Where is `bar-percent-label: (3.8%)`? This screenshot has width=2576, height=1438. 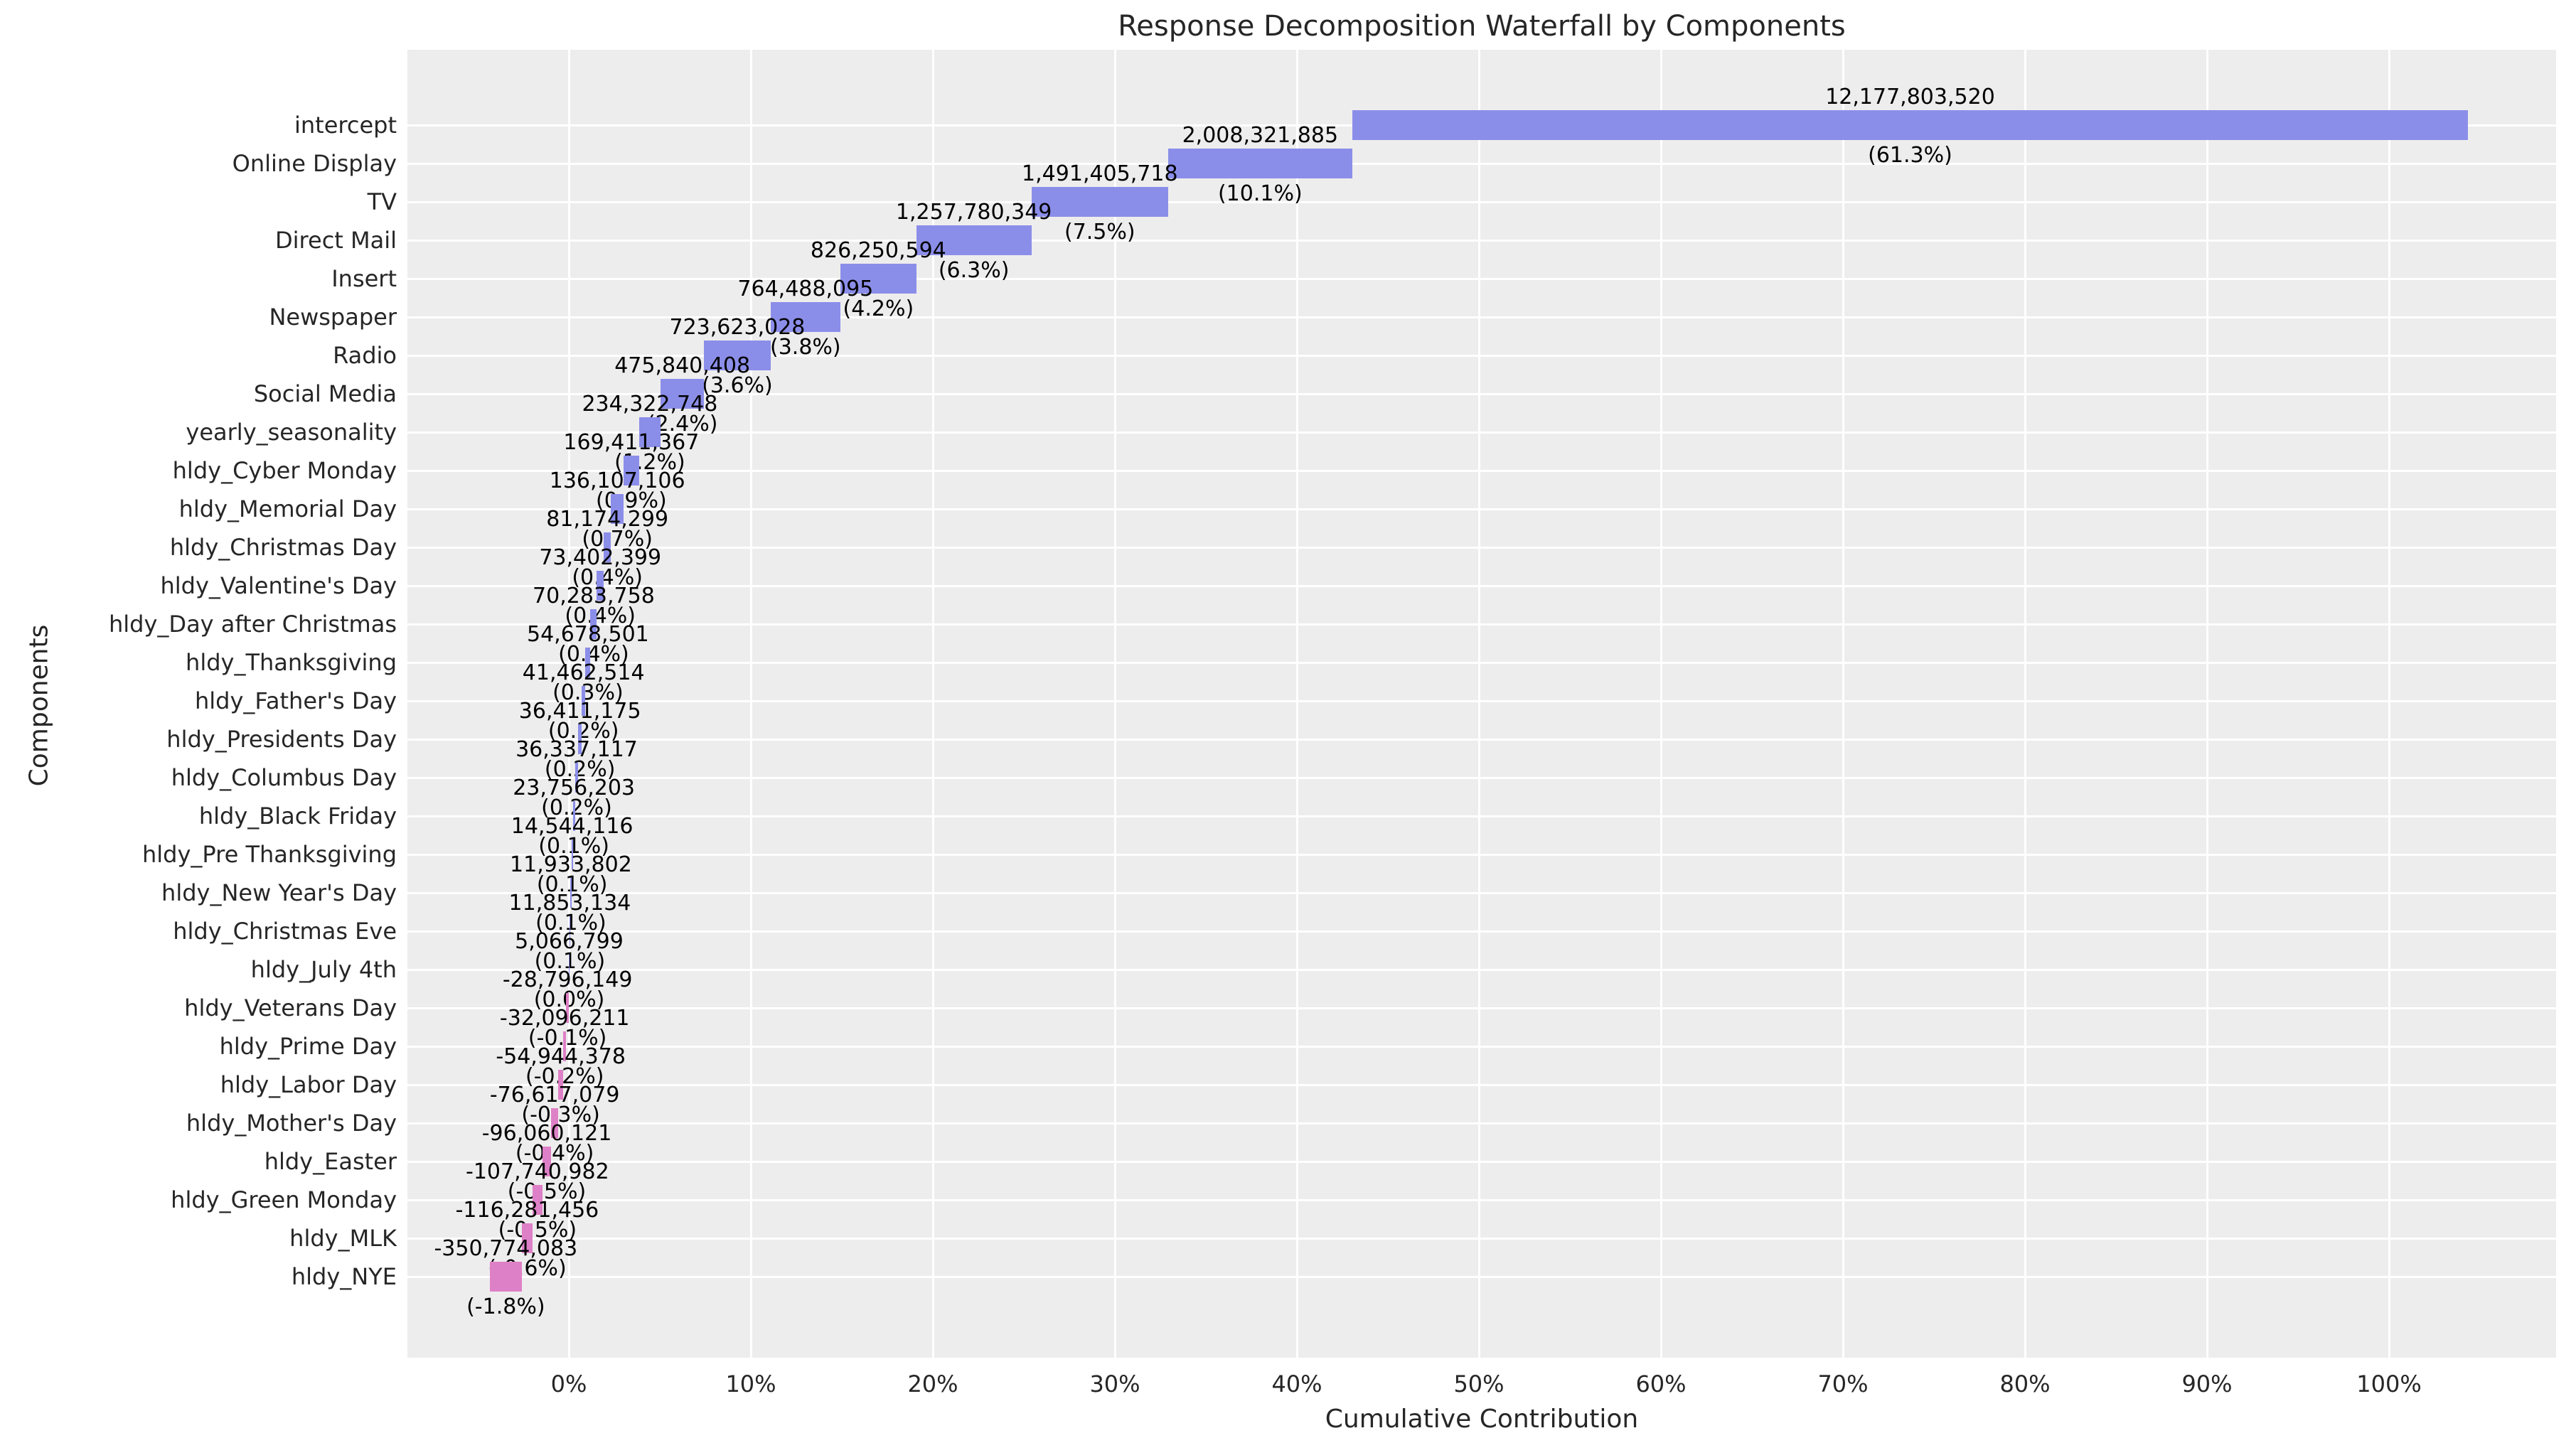
bar-percent-label: (3.8%) is located at coordinates (805, 347).